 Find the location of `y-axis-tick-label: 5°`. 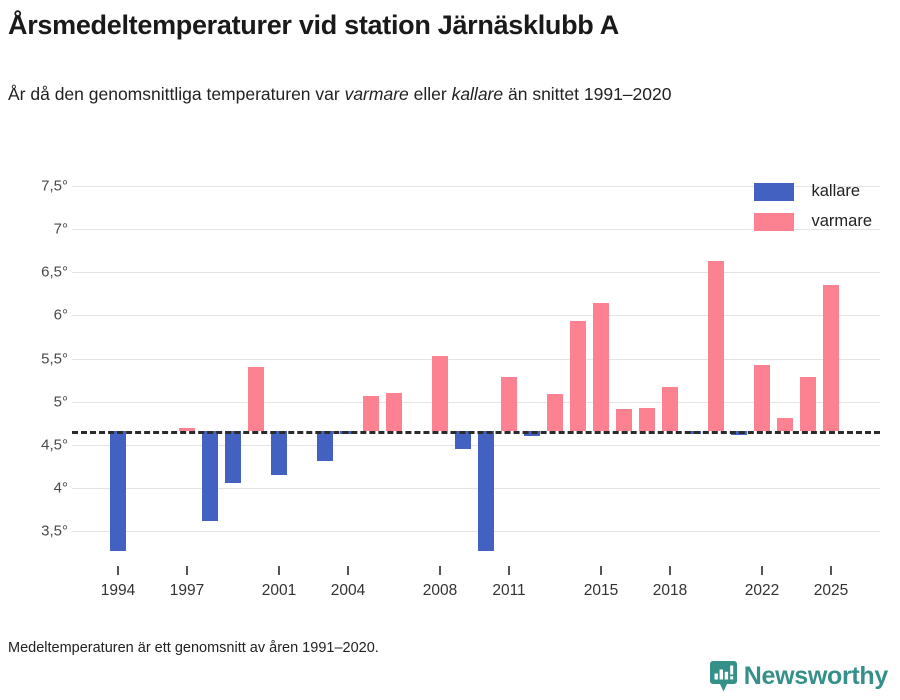

y-axis-tick-label: 5° is located at coordinates (60, 402).